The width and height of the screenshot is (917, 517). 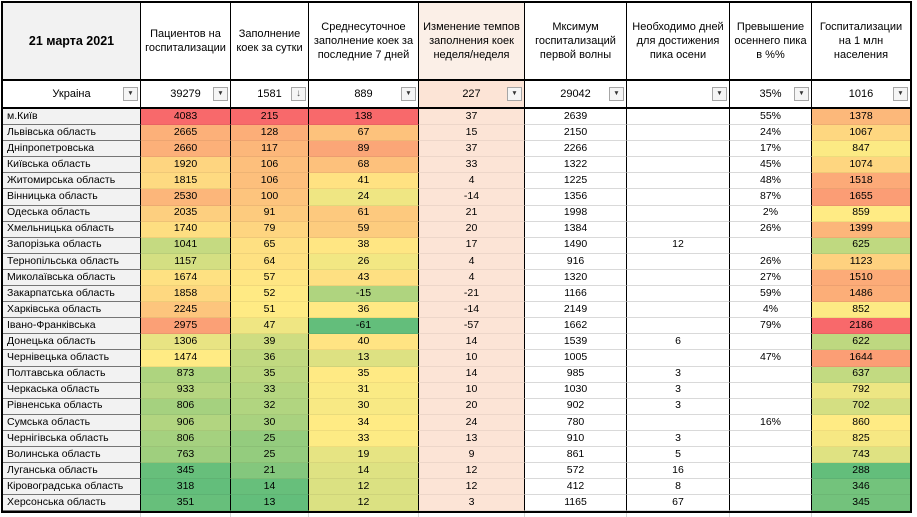 I want to click on avg7-cell: 36, so click(x=364, y=310).